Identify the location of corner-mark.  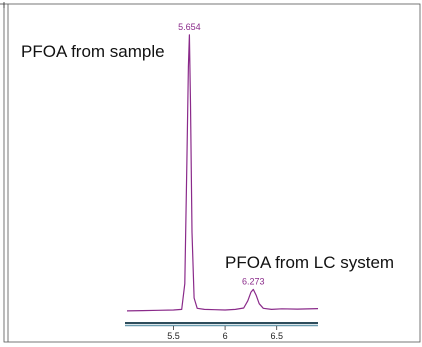
(2, 5).